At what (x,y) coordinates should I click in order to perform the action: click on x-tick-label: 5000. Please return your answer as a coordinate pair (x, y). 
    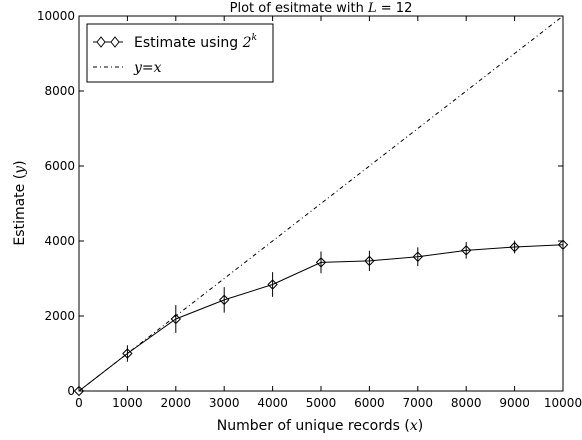
    Looking at the image, I should click on (321, 403).